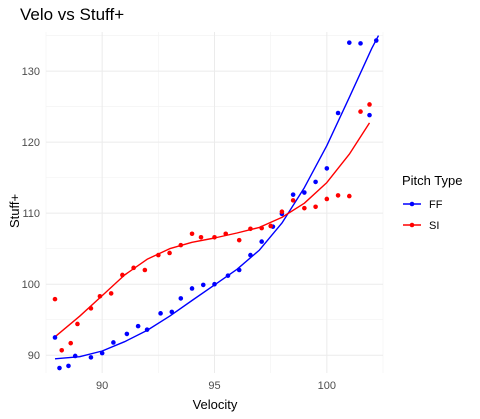 The height and width of the screenshot is (419, 480). Describe the element at coordinates (72, 14) in the screenshot. I see `chart-title: Velo vs Stuff+` at that location.